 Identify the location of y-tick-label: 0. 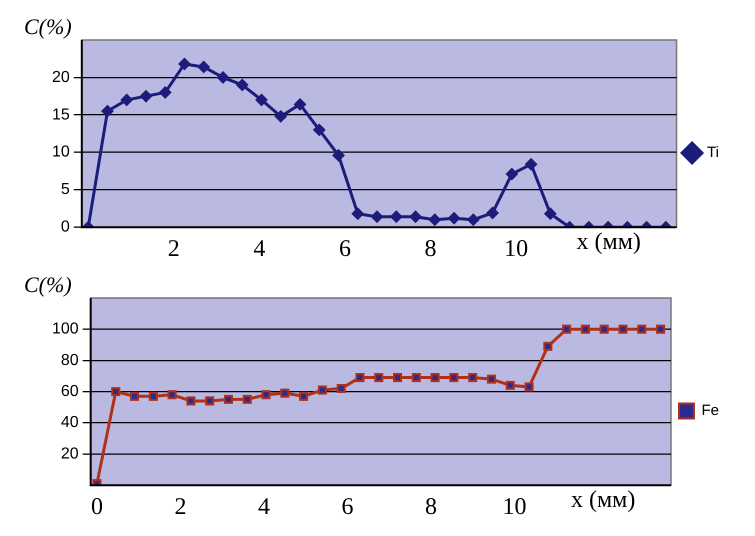
(65, 227).